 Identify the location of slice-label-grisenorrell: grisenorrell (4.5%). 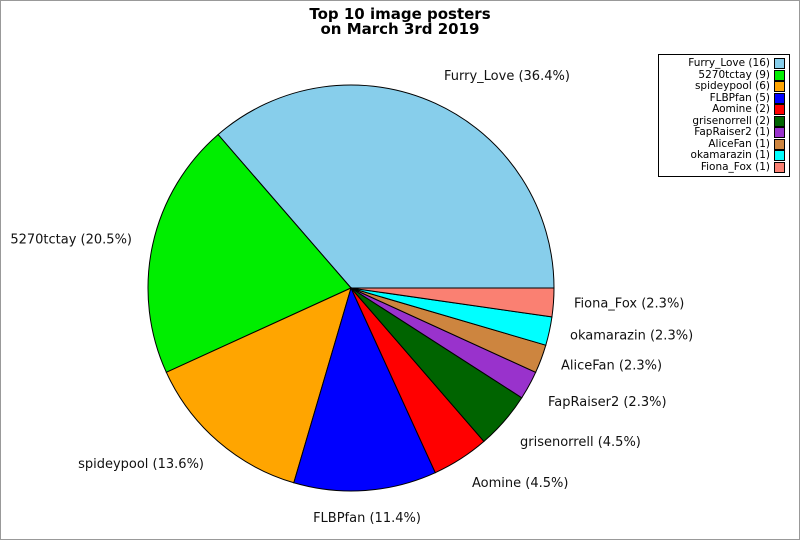
(580, 442).